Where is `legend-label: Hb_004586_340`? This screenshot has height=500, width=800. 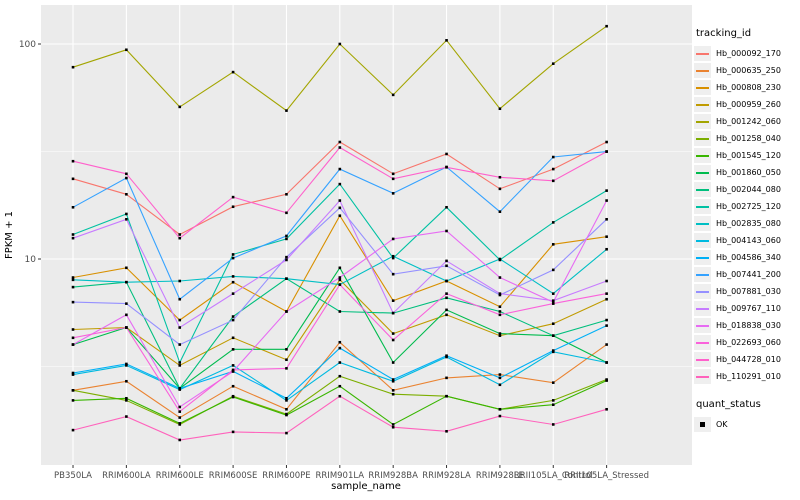
legend-label: Hb_004586_340 is located at coordinates (748, 257).